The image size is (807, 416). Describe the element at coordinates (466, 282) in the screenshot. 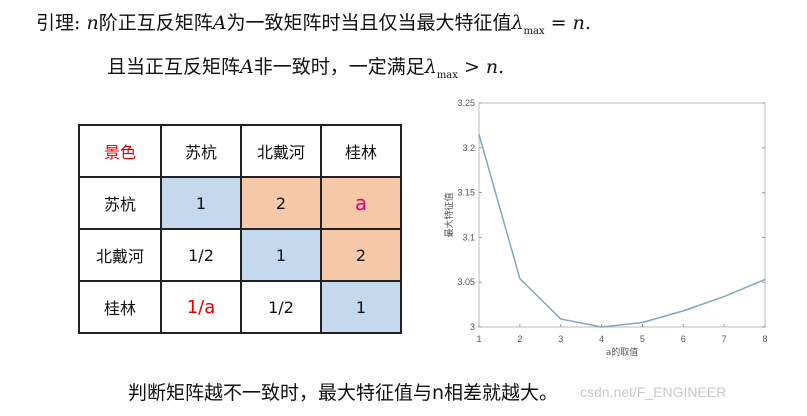

I see `y-tick-label: 3.05` at that location.